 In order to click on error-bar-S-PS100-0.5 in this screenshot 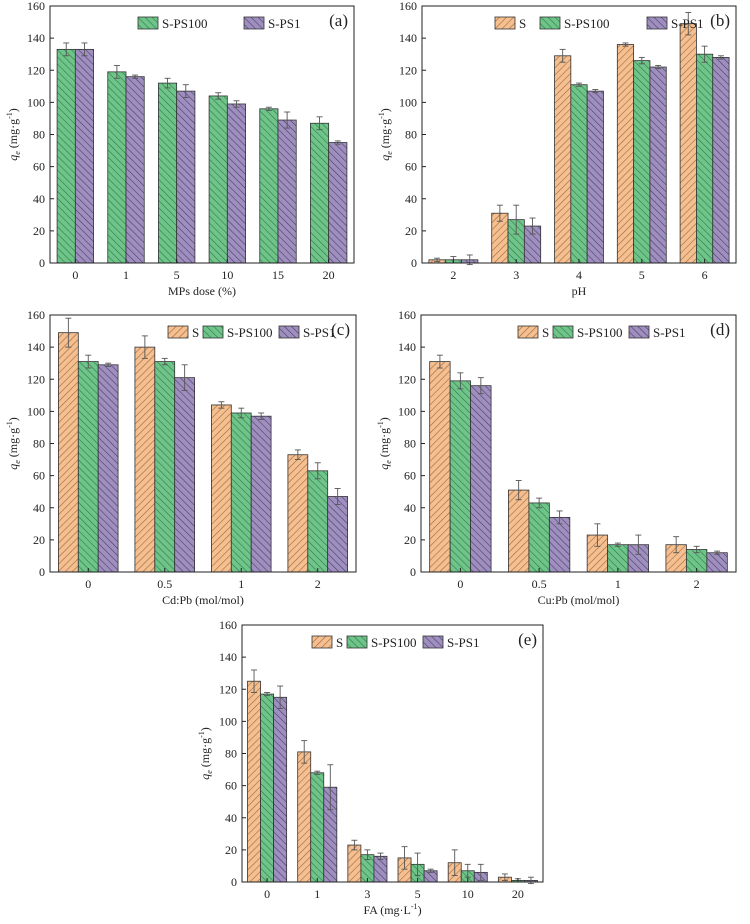, I will do `click(164, 361)`.